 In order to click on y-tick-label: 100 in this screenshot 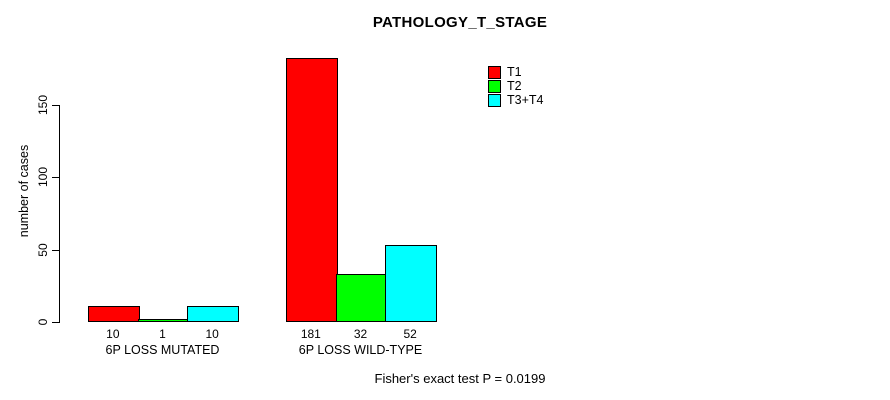, I will do `click(43, 177)`.